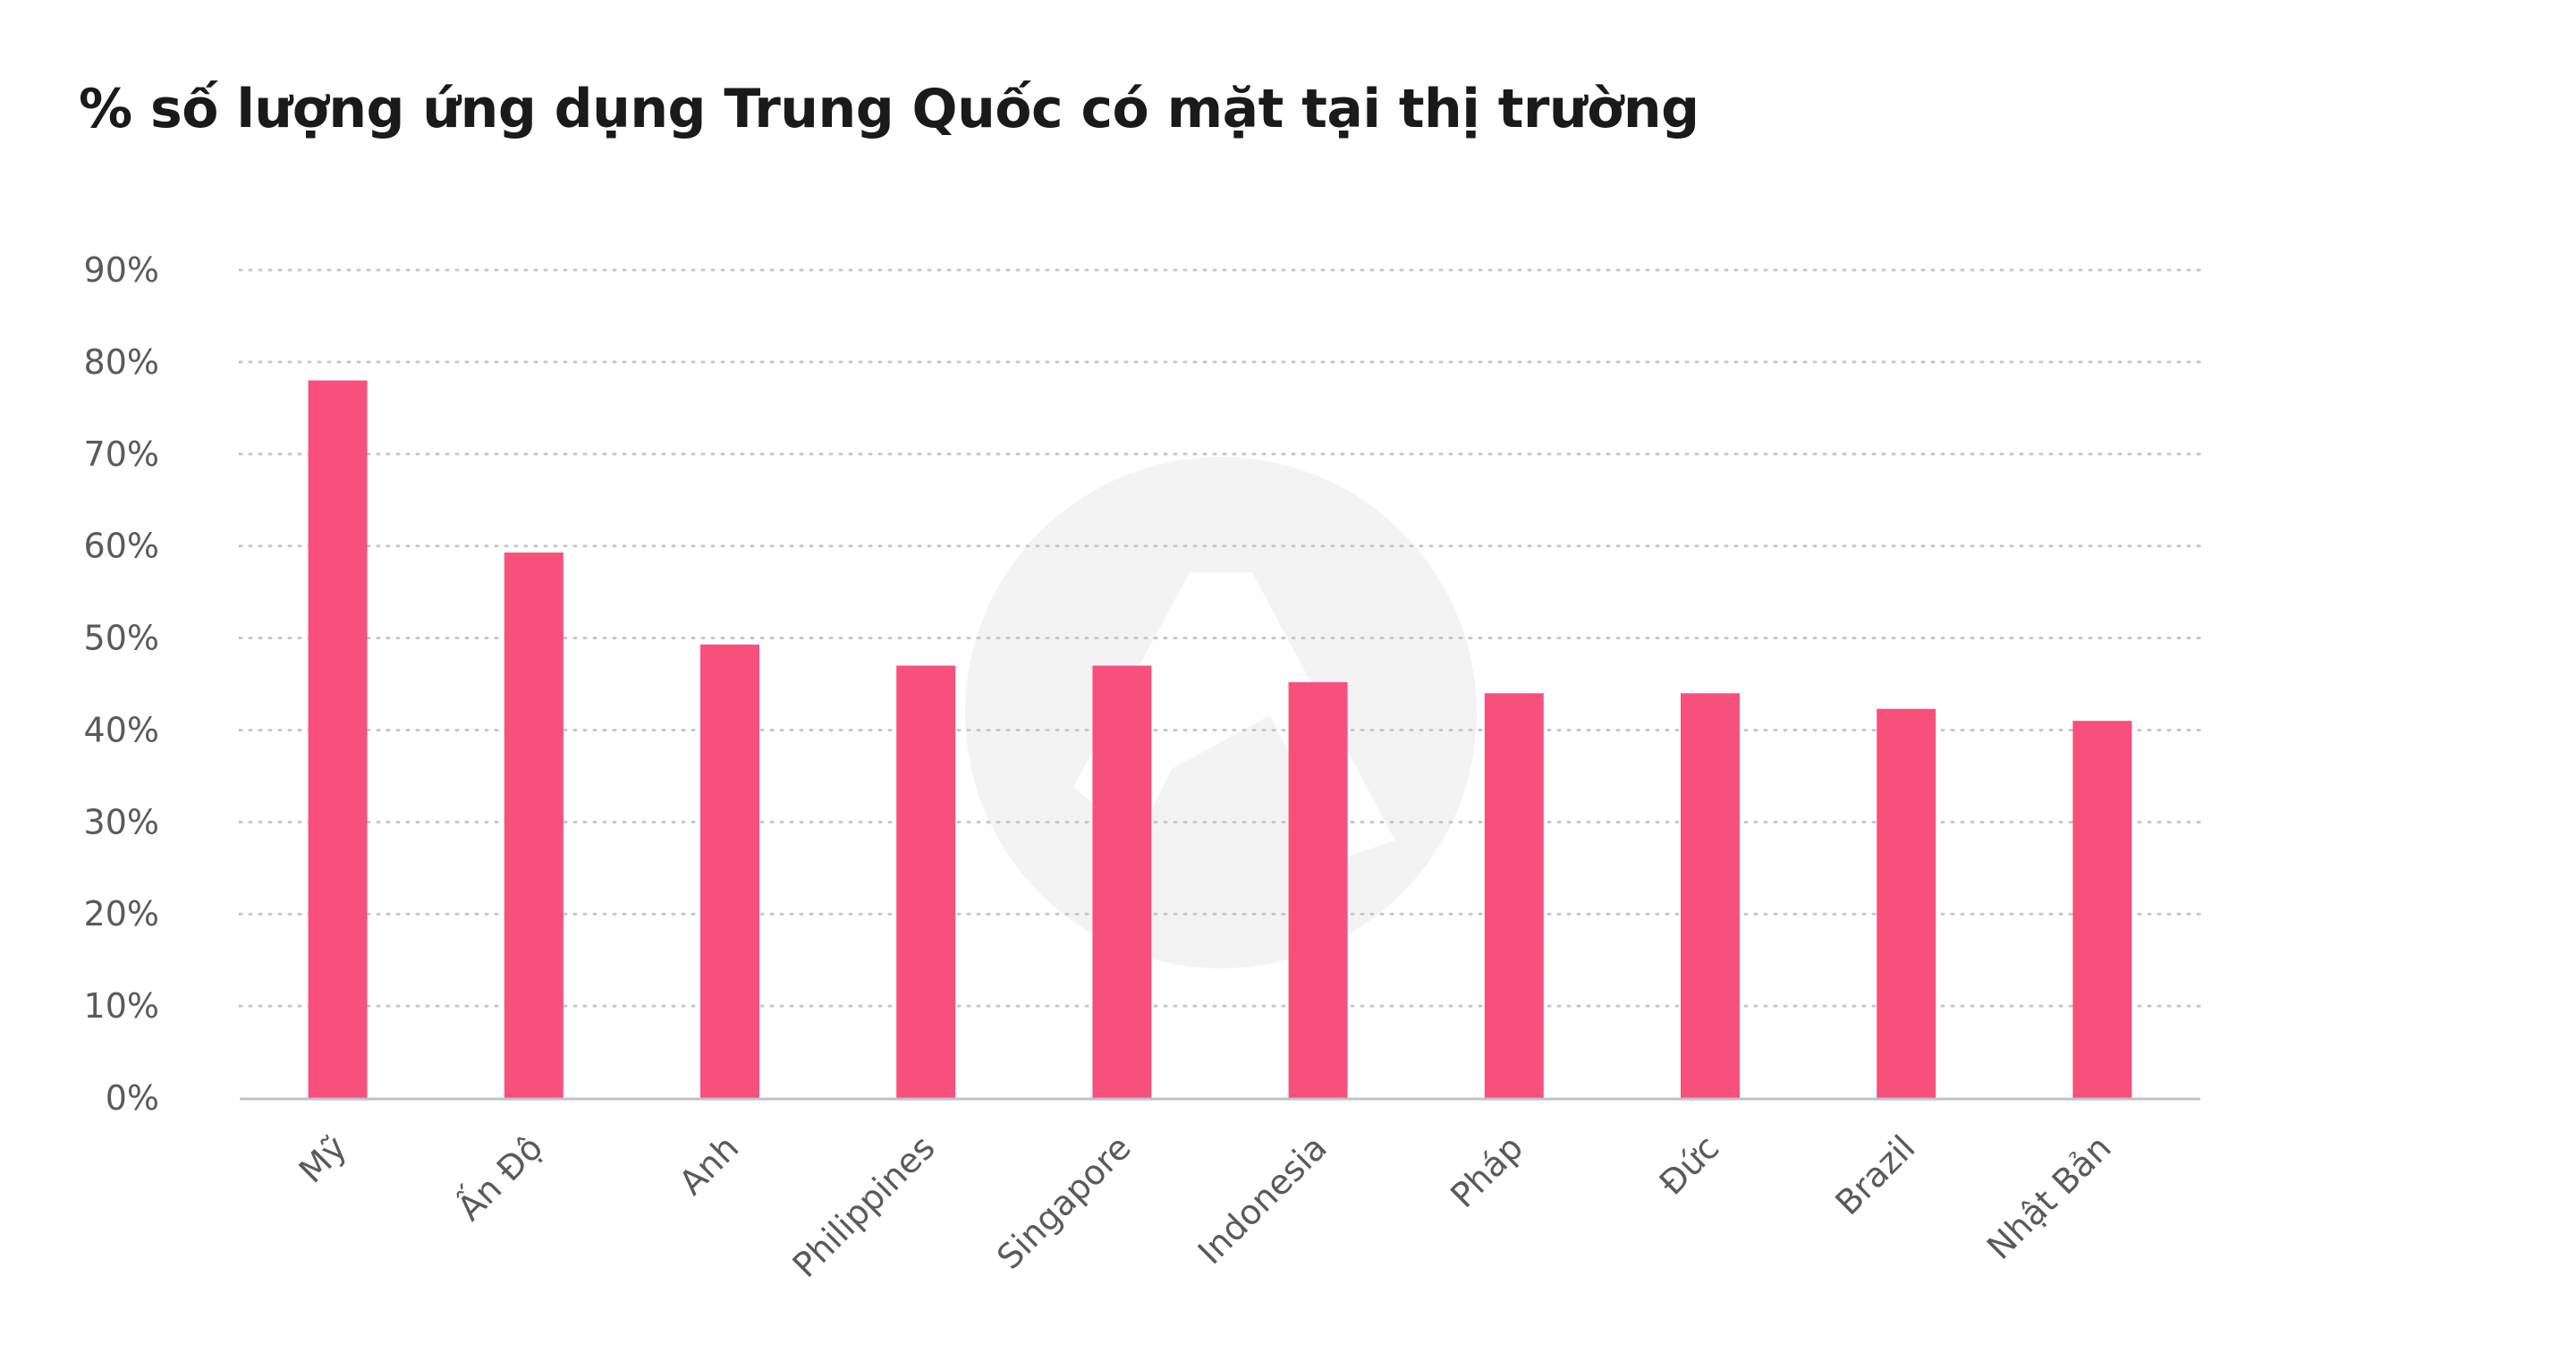  What do you see at coordinates (132, 1098) in the screenshot?
I see `y-tick-label: 0%` at bounding box center [132, 1098].